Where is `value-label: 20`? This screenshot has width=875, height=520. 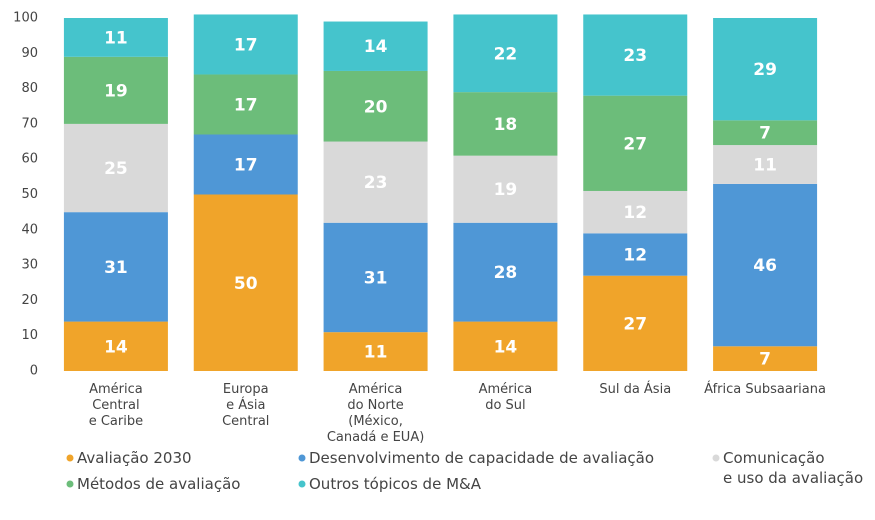 value-label: 20 is located at coordinates (376, 107).